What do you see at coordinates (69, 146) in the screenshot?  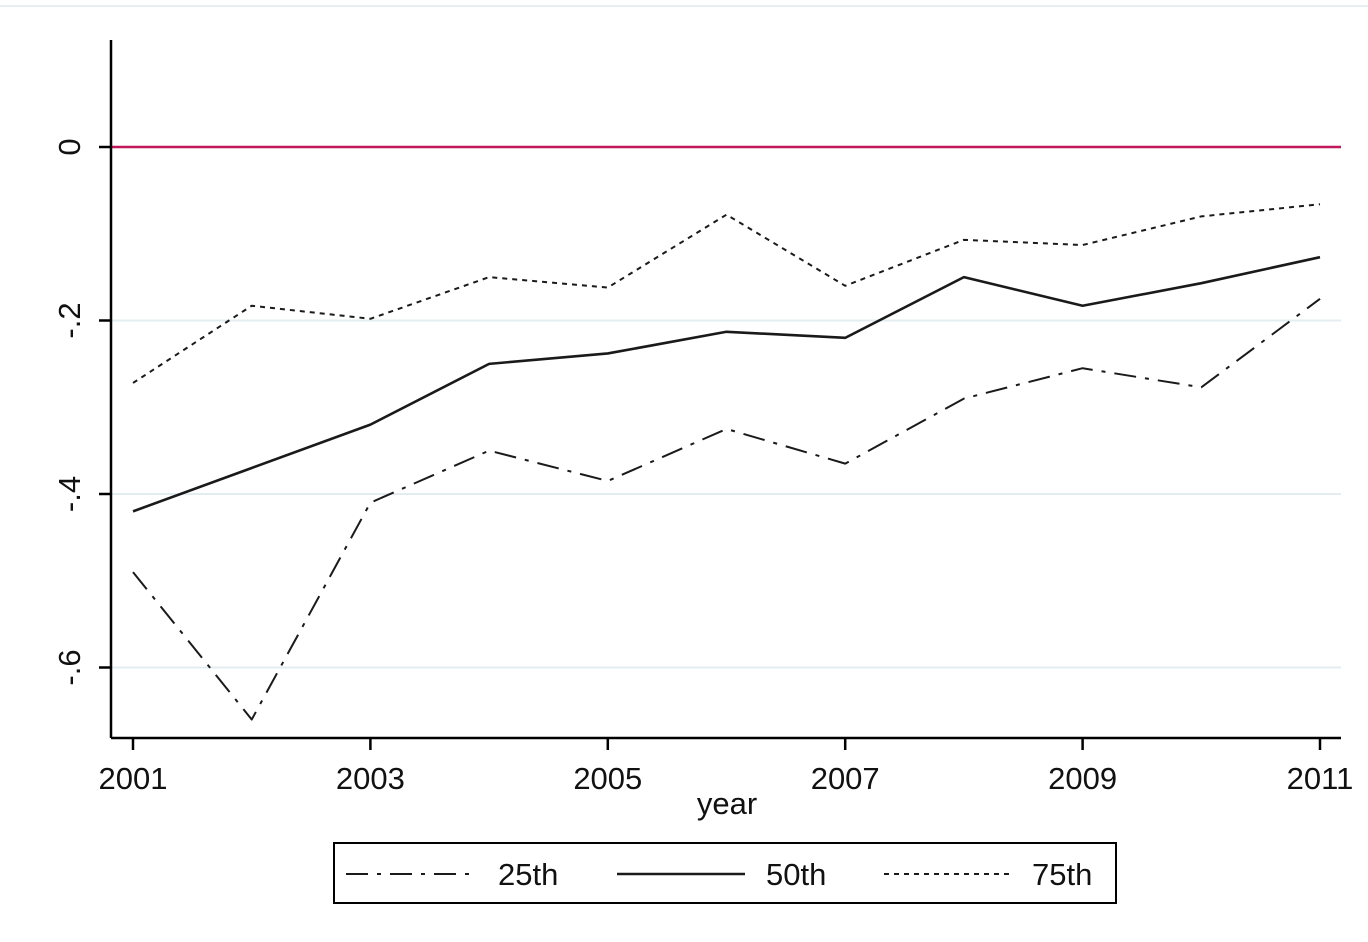 I see `y-tick-label-0: 0` at bounding box center [69, 146].